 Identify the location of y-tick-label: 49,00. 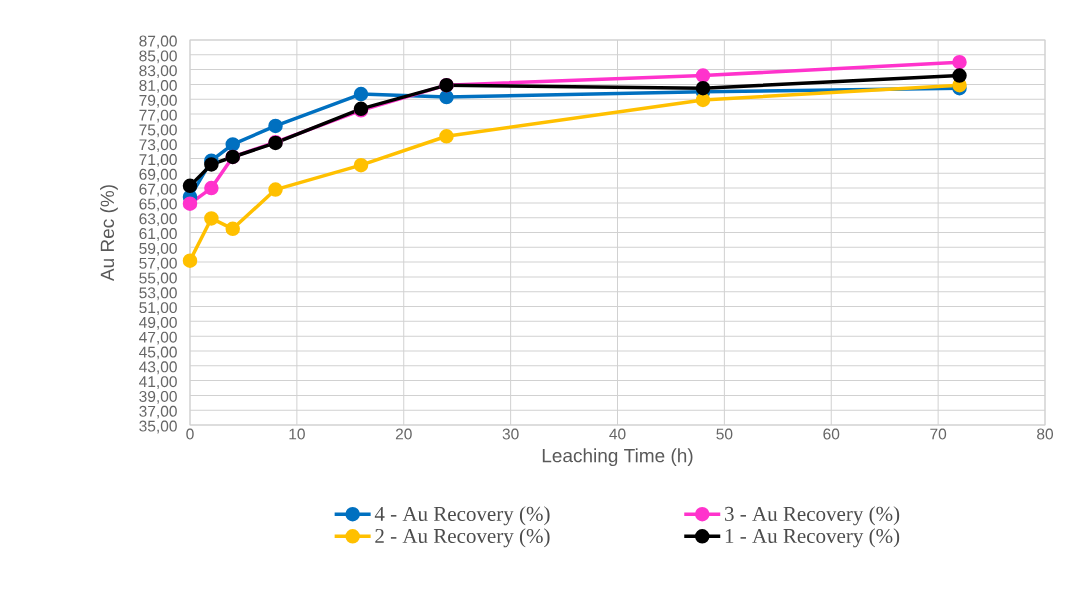
(158, 323).